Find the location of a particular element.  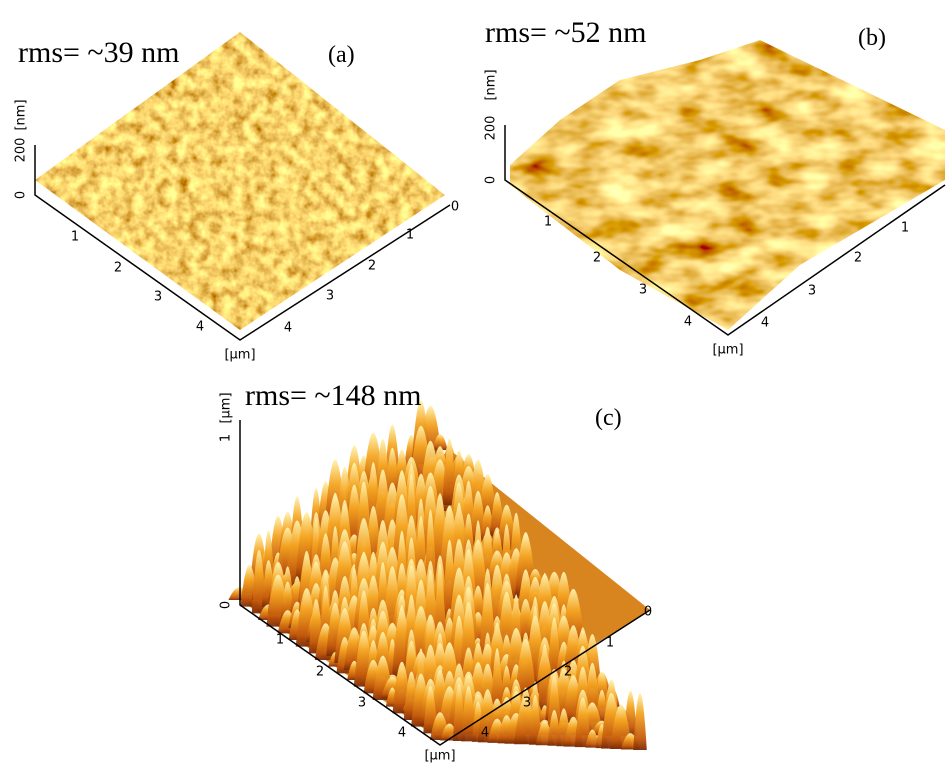

panel-label: (a) is located at coordinates (341, 55).